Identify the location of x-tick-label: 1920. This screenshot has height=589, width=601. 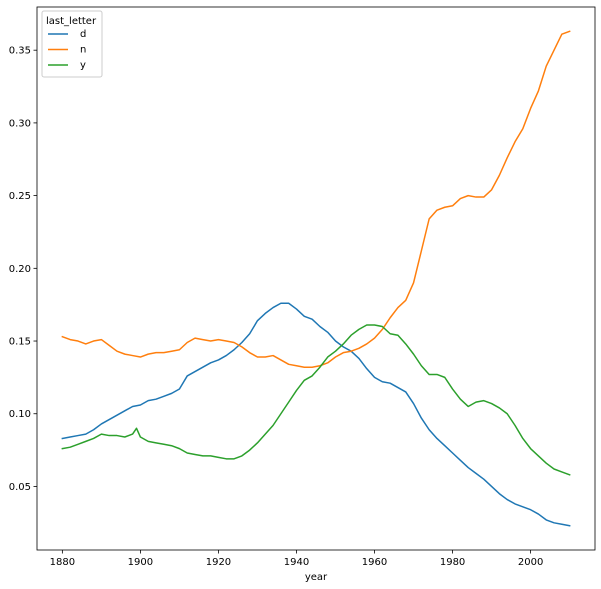
(218, 562).